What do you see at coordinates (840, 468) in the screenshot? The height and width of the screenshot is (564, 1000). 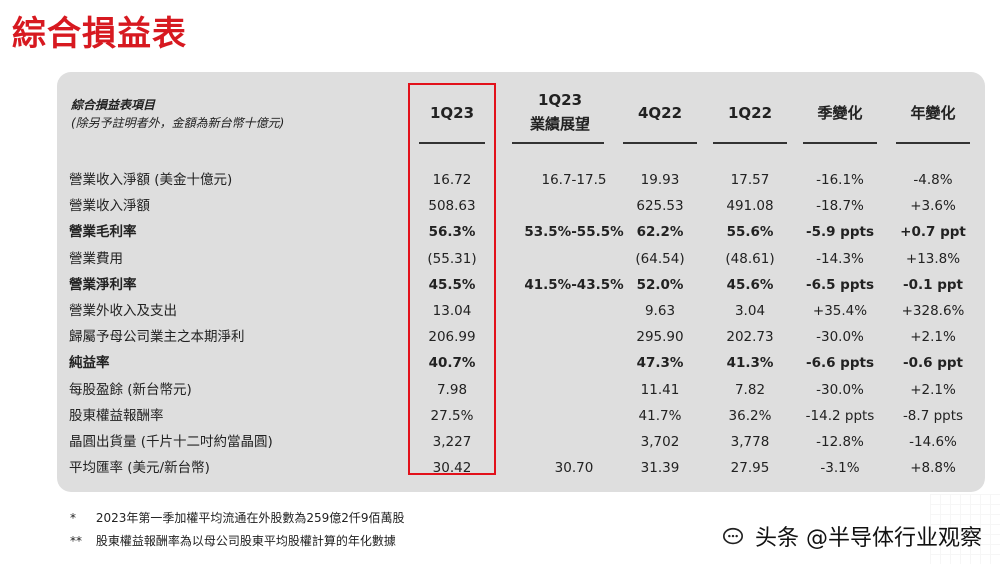 I see `table-cell: -3.1%` at bounding box center [840, 468].